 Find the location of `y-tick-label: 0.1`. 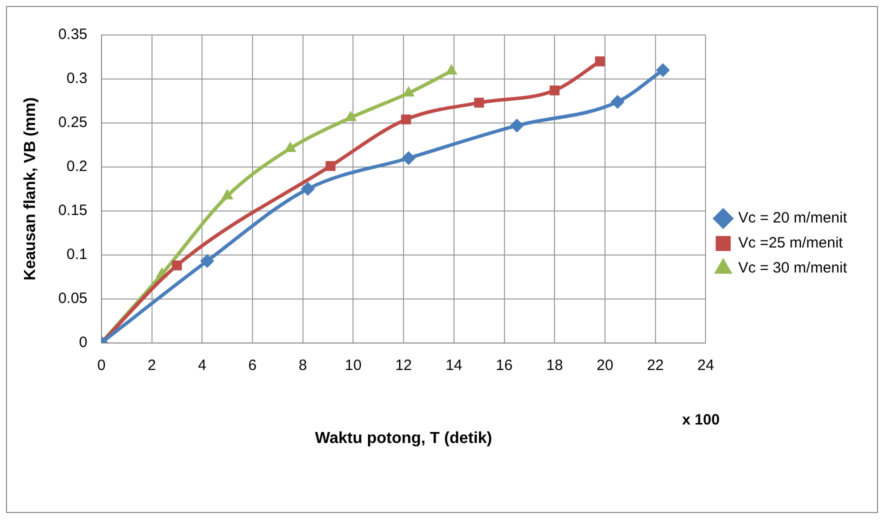

y-tick-label: 0.1 is located at coordinates (77, 254).